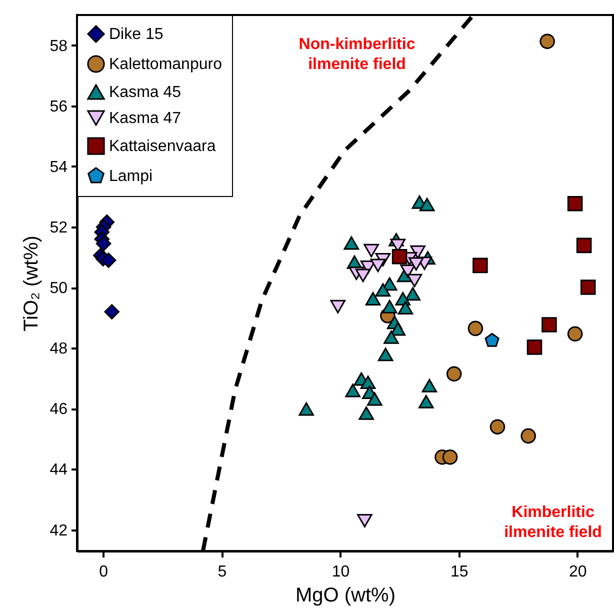 The width and height of the screenshot is (614, 609). Describe the element at coordinates (459, 572) in the screenshot. I see `x-tick-label: 15` at that location.